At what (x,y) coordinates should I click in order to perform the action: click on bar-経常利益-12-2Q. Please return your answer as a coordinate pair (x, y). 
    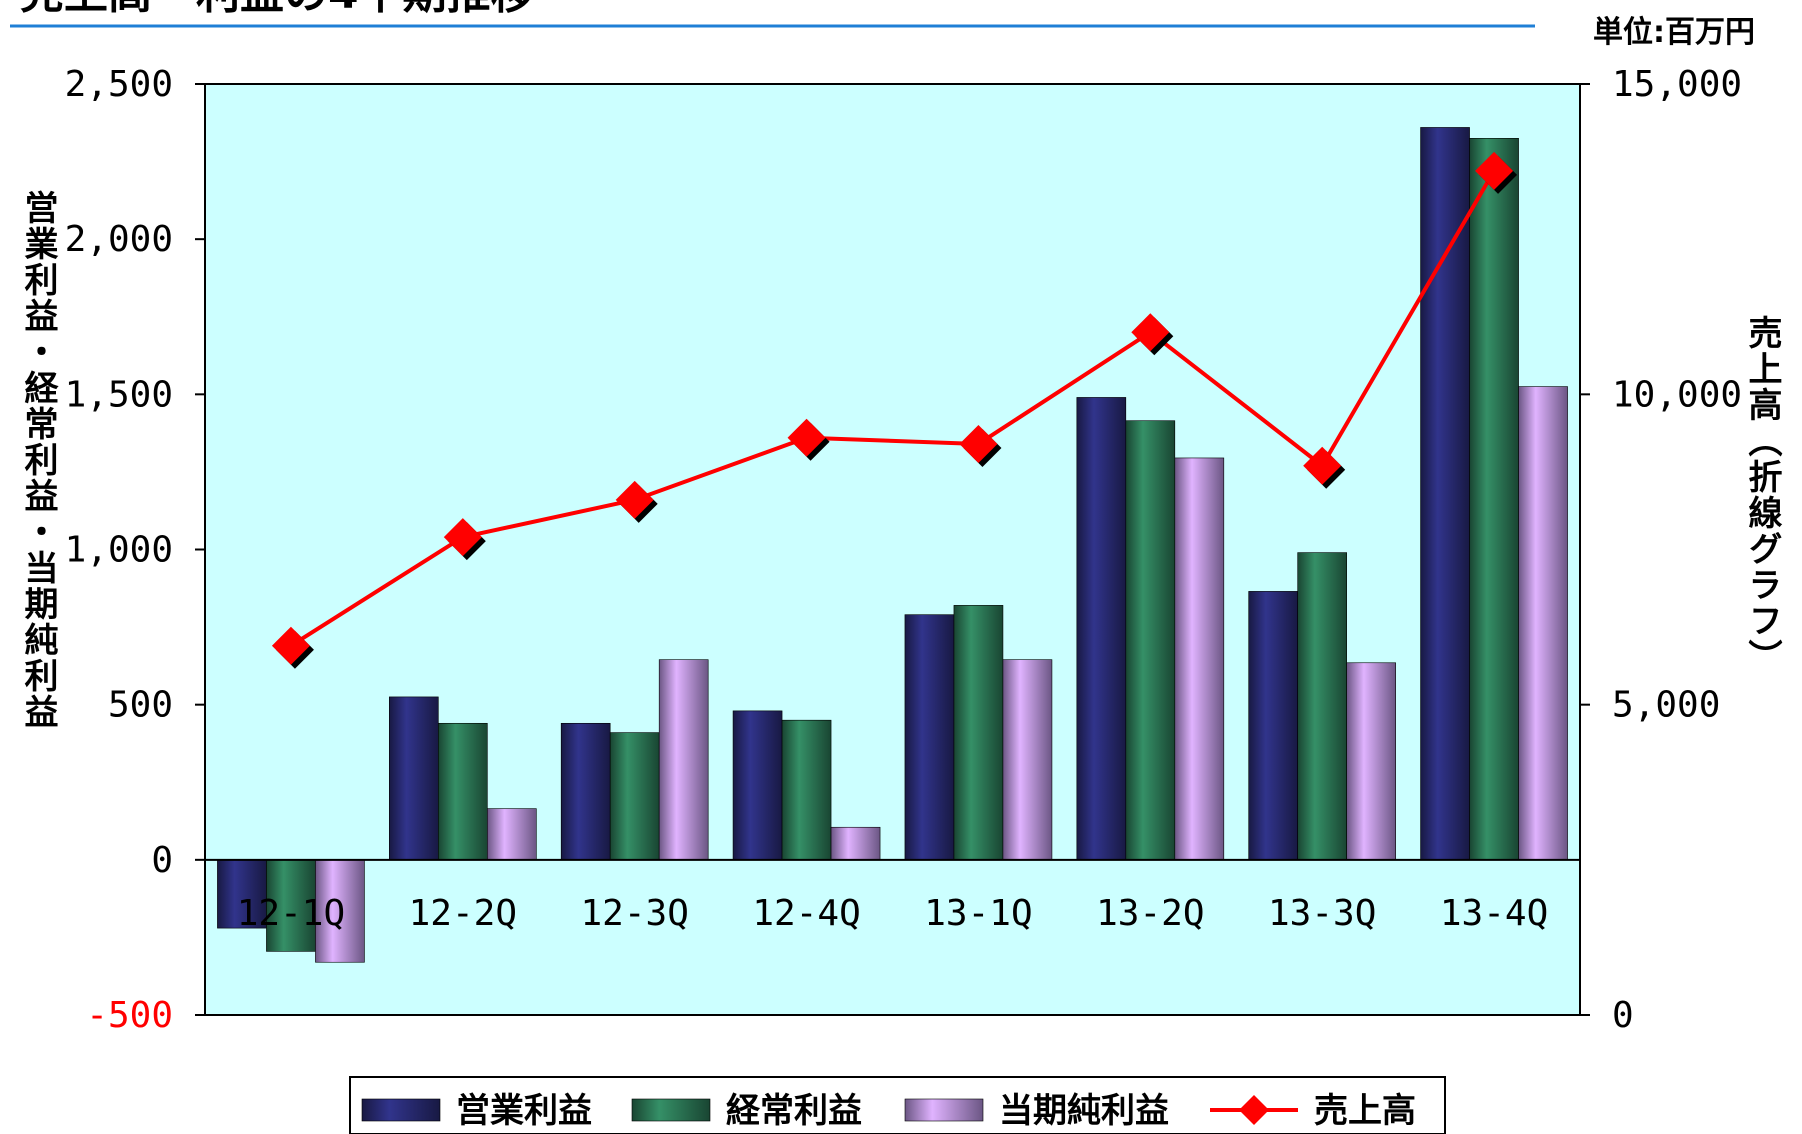
    Looking at the image, I should click on (463, 791).